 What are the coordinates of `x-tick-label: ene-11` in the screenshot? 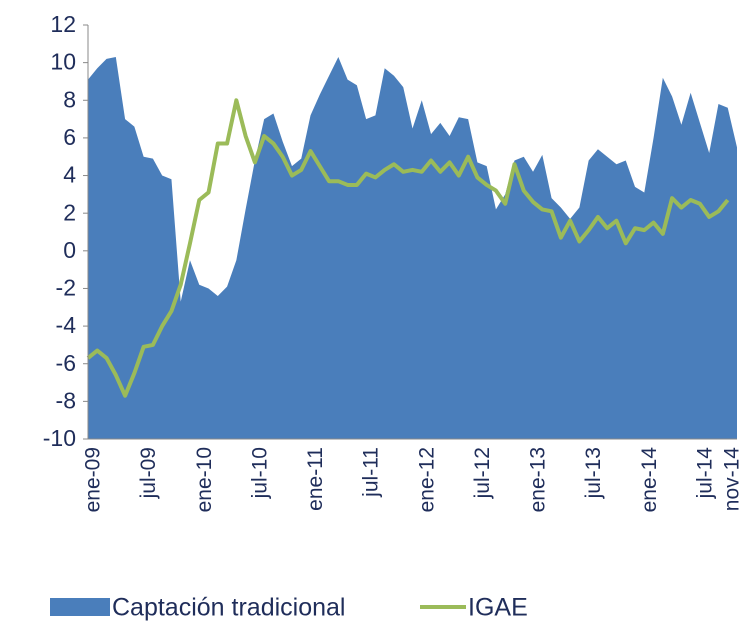 It's located at (315, 479).